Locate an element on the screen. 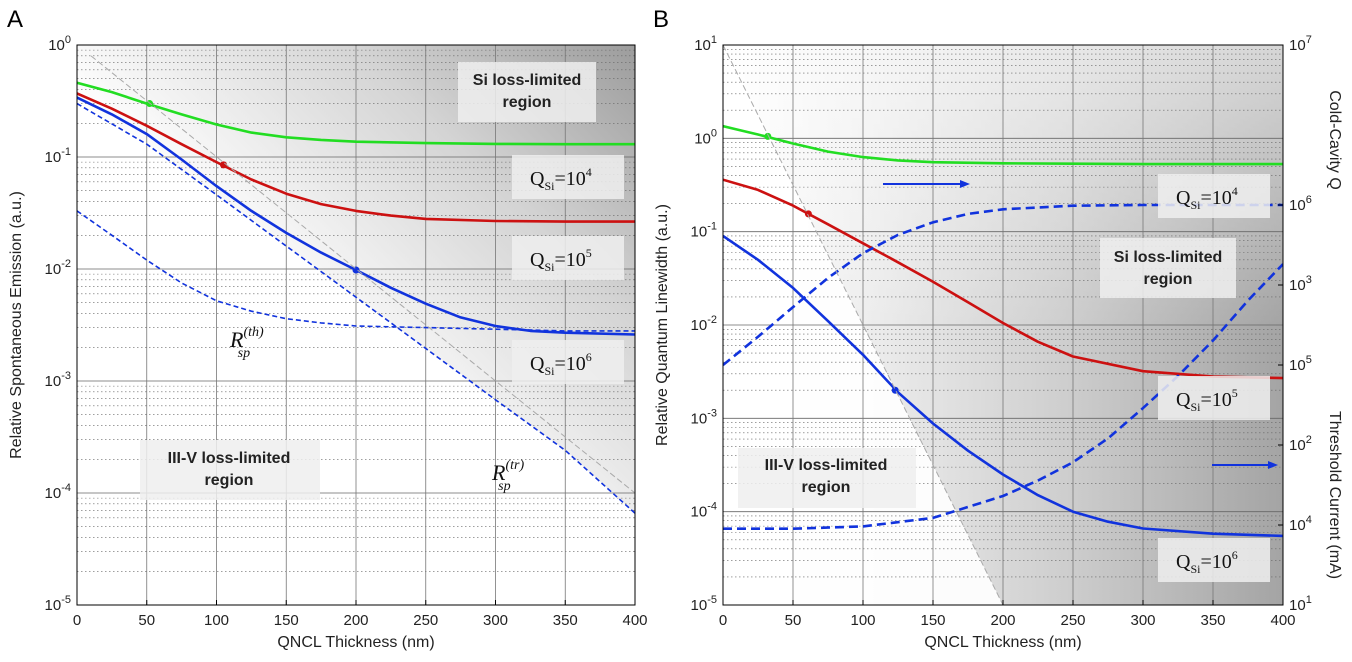  panel-a-x-axis-label: QNCL Thickness (nm) is located at coordinates (355, 642).